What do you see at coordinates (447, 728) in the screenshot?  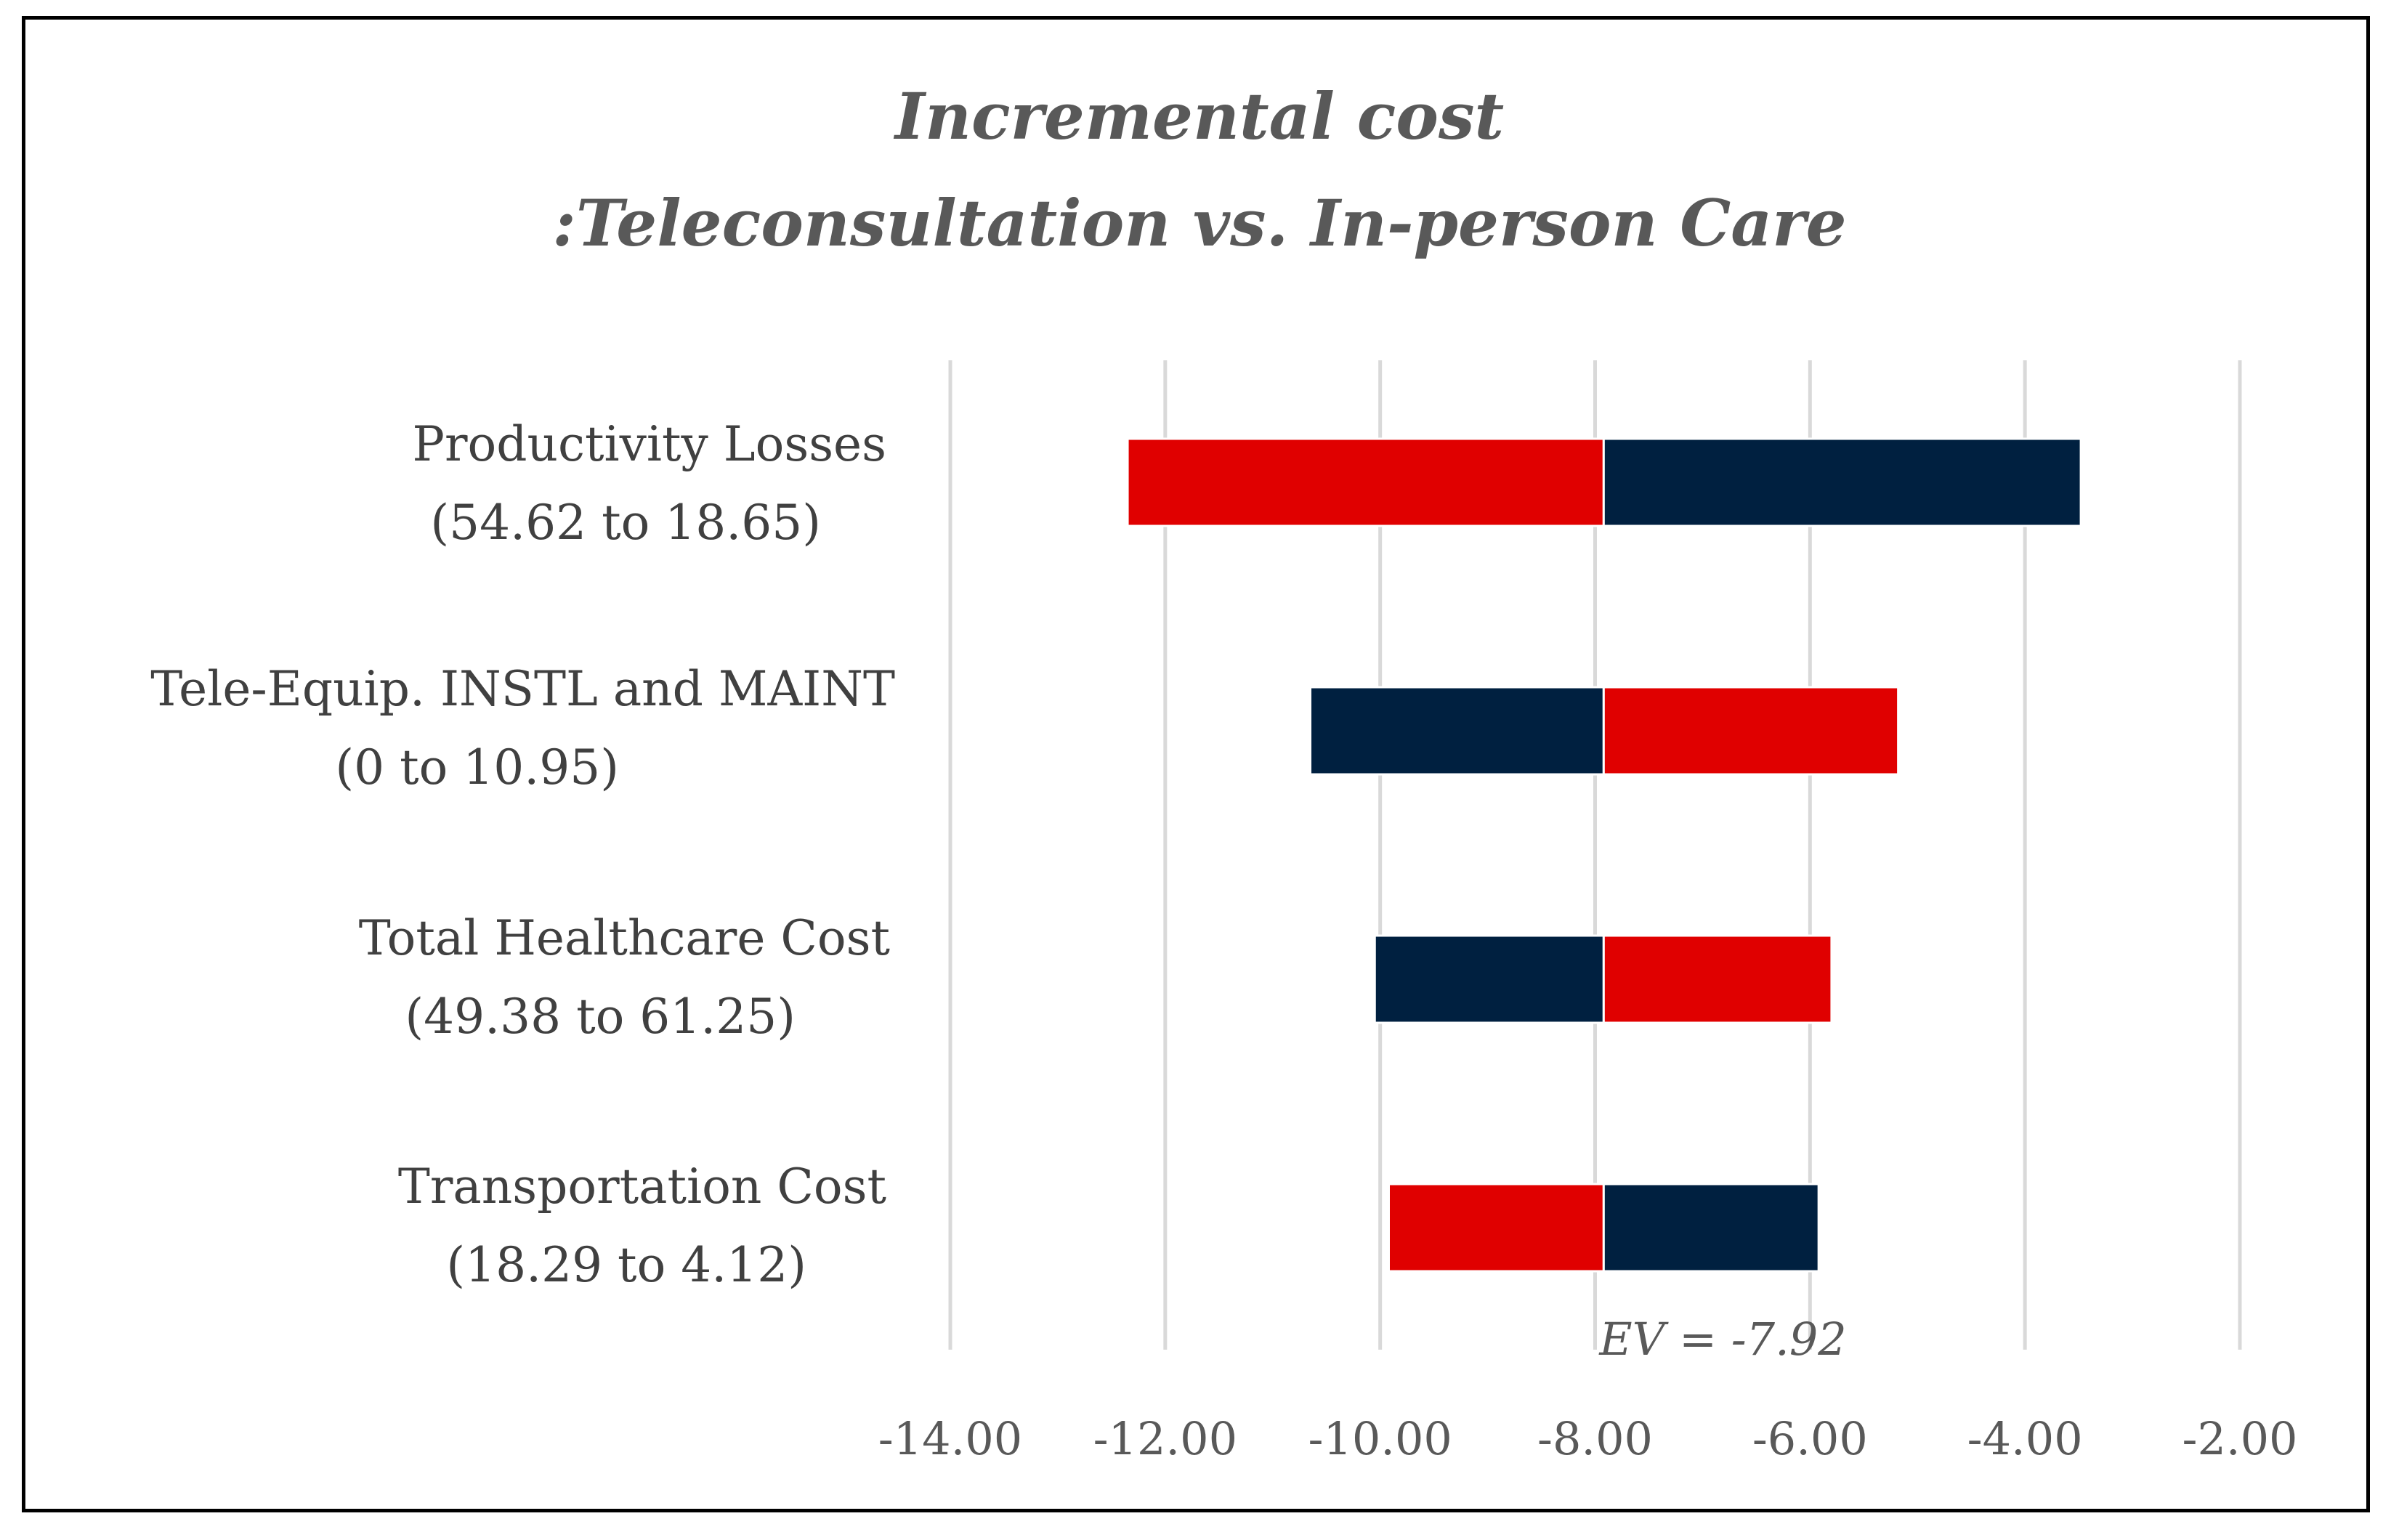 I see `category-label-tele-equip: Tele-Equip. INSTL and MAINT (0 to 10.95)` at bounding box center [447, 728].